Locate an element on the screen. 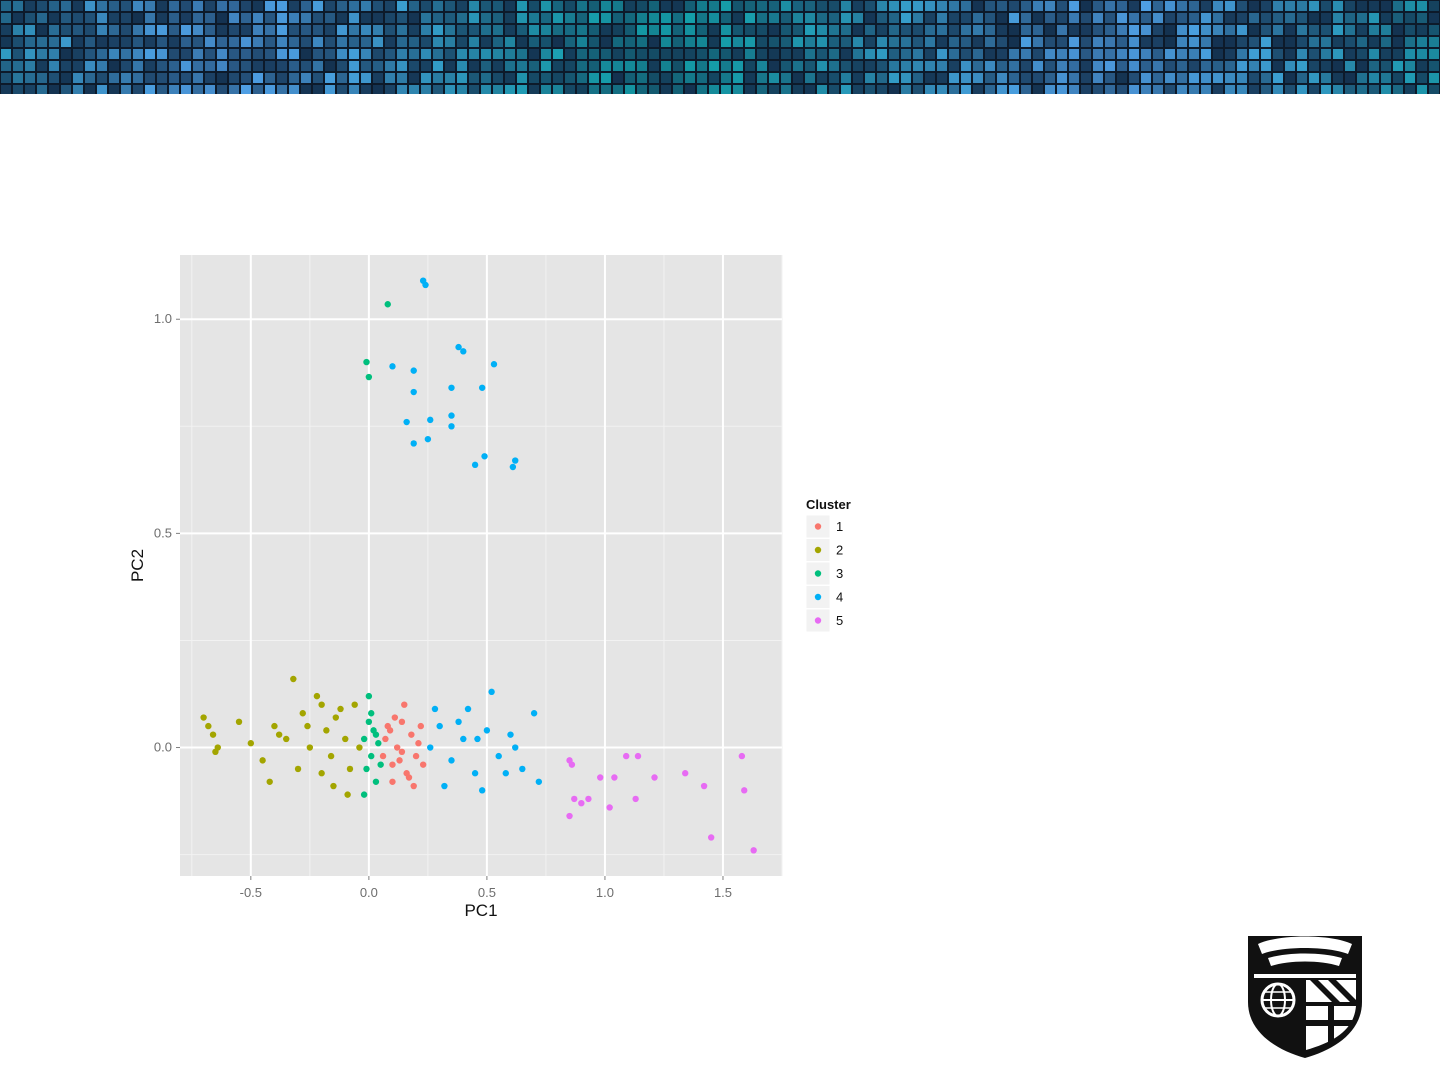  legend: Cluster 1 2 3 4 5 is located at coordinates (828, 565).